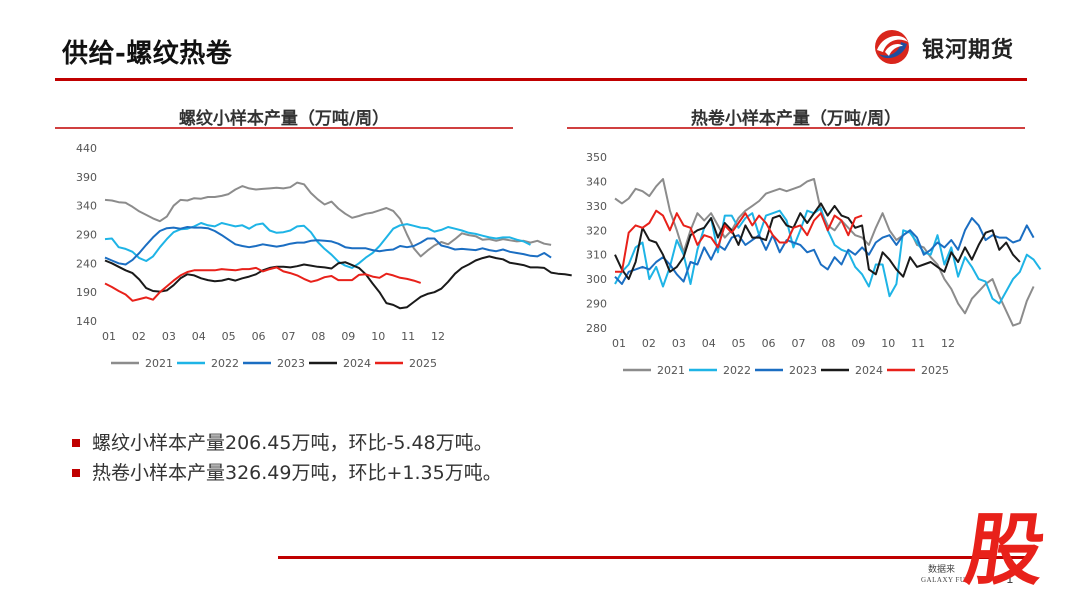 This screenshot has width=1080, height=608. I want to click on y-tick-label: 300, so click(596, 279).